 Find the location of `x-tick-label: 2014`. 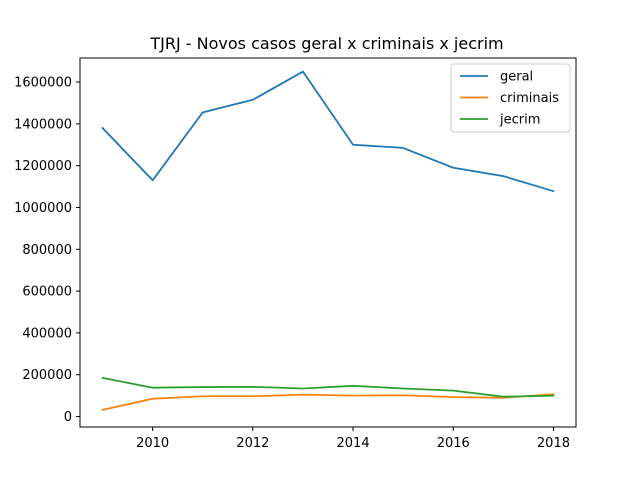

x-tick-label: 2014 is located at coordinates (353, 443).